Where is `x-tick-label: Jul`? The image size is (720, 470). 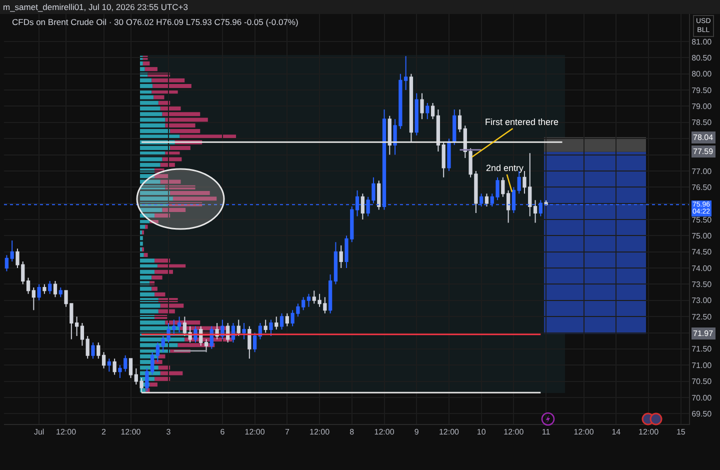 x-tick-label: Jul is located at coordinates (39, 432).